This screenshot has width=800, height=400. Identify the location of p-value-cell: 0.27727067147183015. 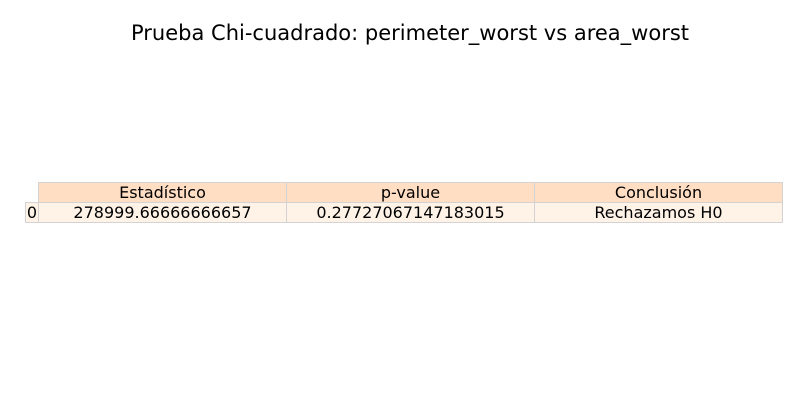
(410, 212).